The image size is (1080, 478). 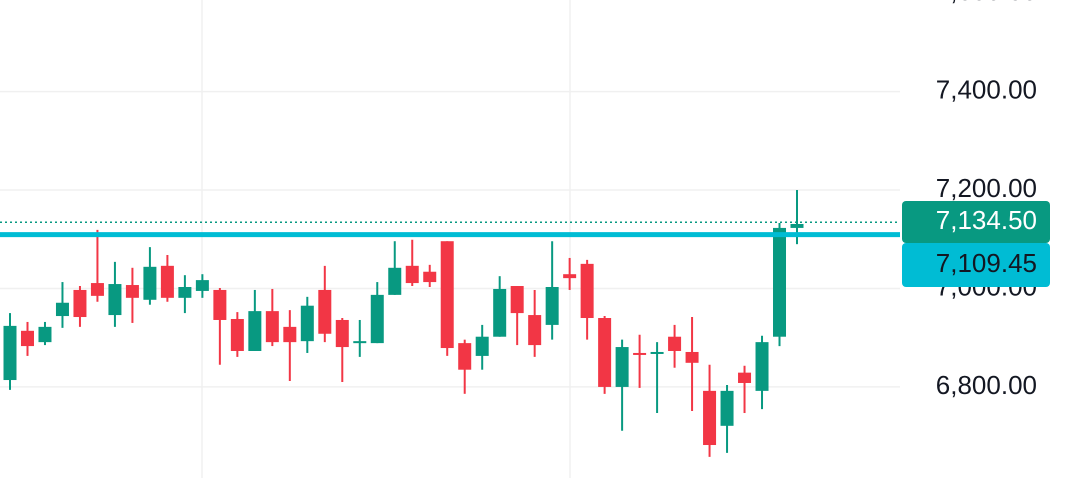 What do you see at coordinates (986, 3) in the screenshot?
I see `y-tick-label: 7,600.00` at bounding box center [986, 3].